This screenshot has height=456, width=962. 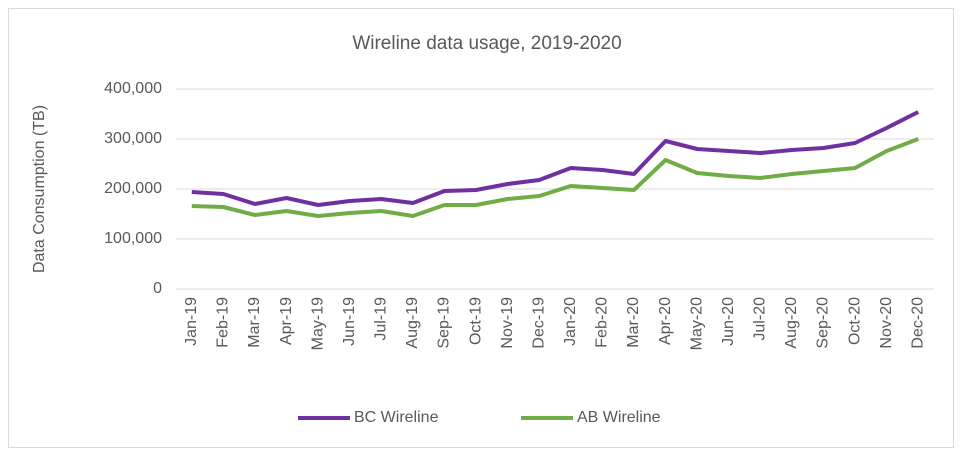 What do you see at coordinates (823, 323) in the screenshot?
I see `x-tick-label: Sep-20` at bounding box center [823, 323].